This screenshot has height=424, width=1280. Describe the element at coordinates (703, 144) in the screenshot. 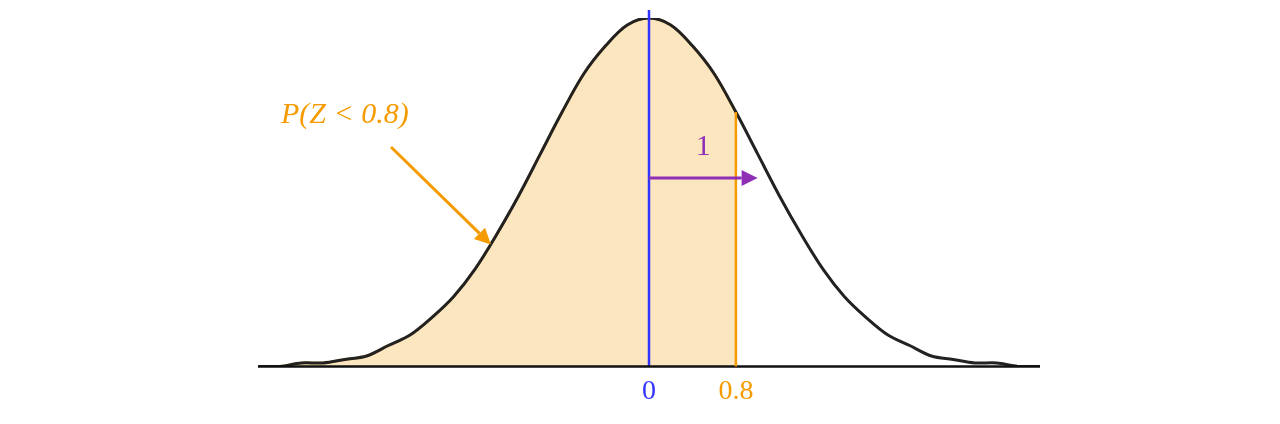

I see `annotation: 1` at that location.